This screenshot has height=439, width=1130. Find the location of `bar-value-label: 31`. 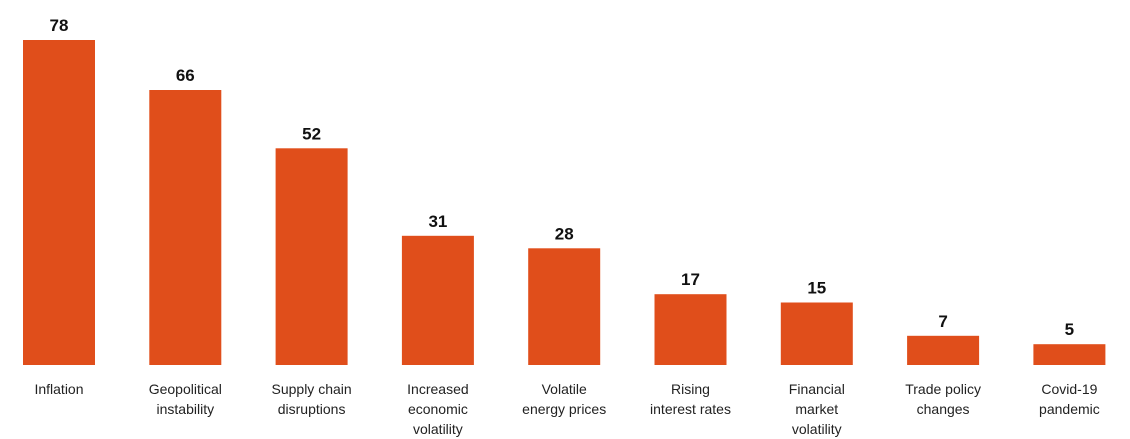

bar-value-label: 31 is located at coordinates (437, 221).